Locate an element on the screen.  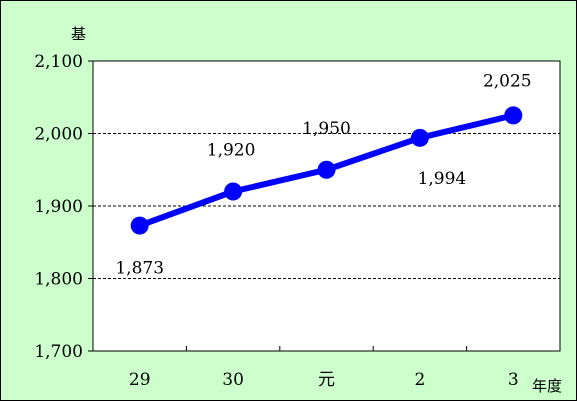
data-label: 2,025 is located at coordinates (507, 81).